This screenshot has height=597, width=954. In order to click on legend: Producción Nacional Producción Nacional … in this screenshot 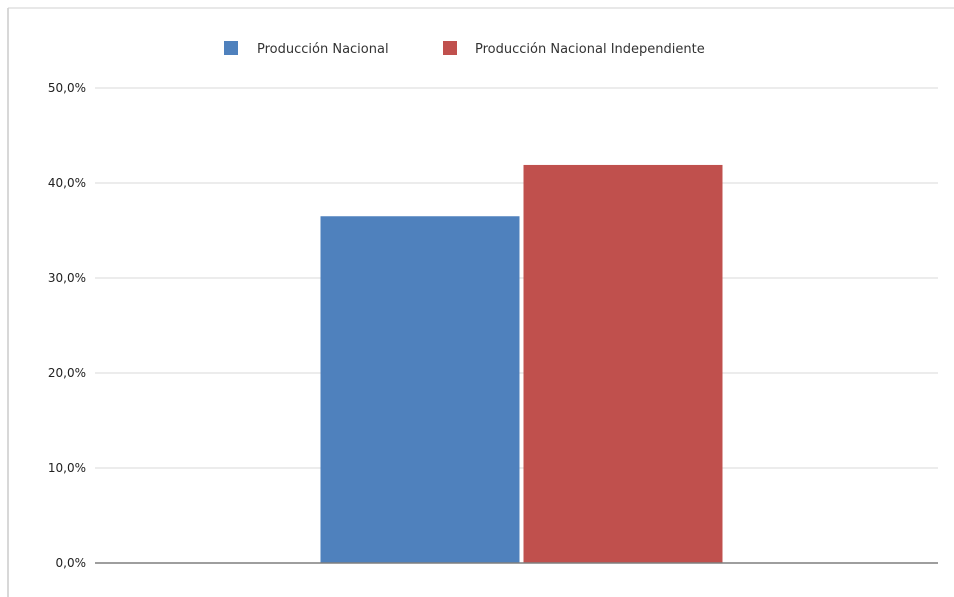, I will do `click(464, 49)`.